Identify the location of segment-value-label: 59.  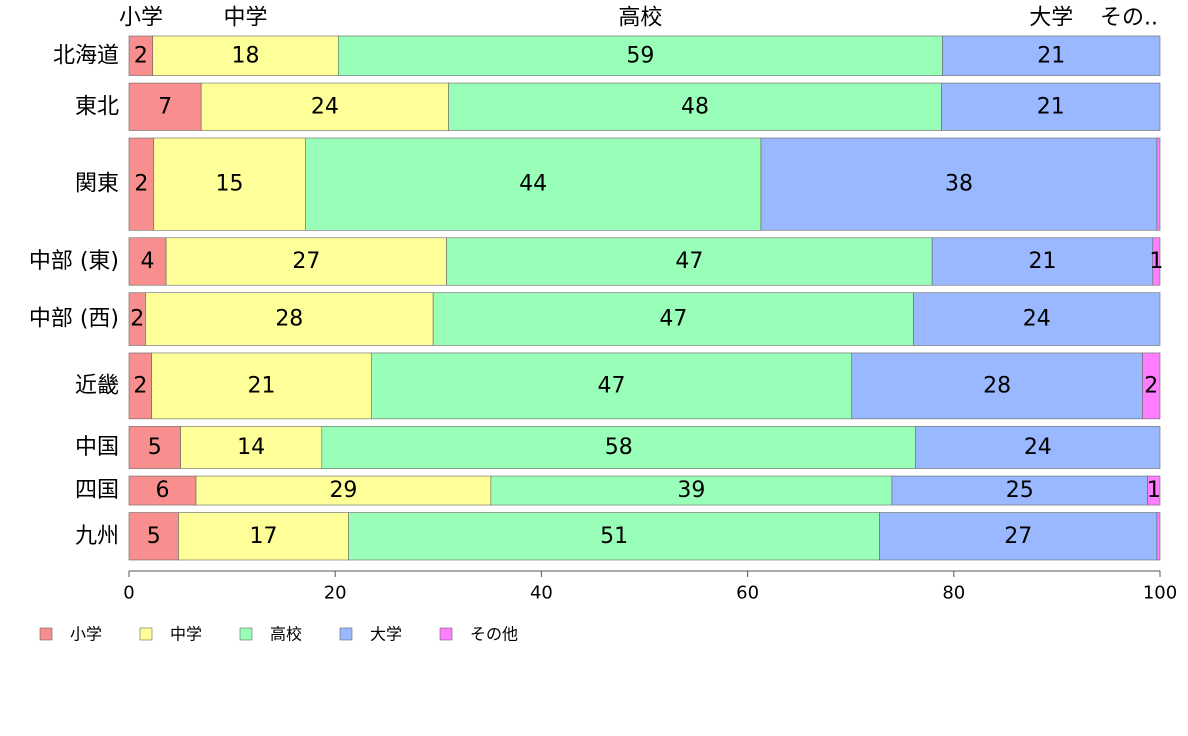
(640, 55).